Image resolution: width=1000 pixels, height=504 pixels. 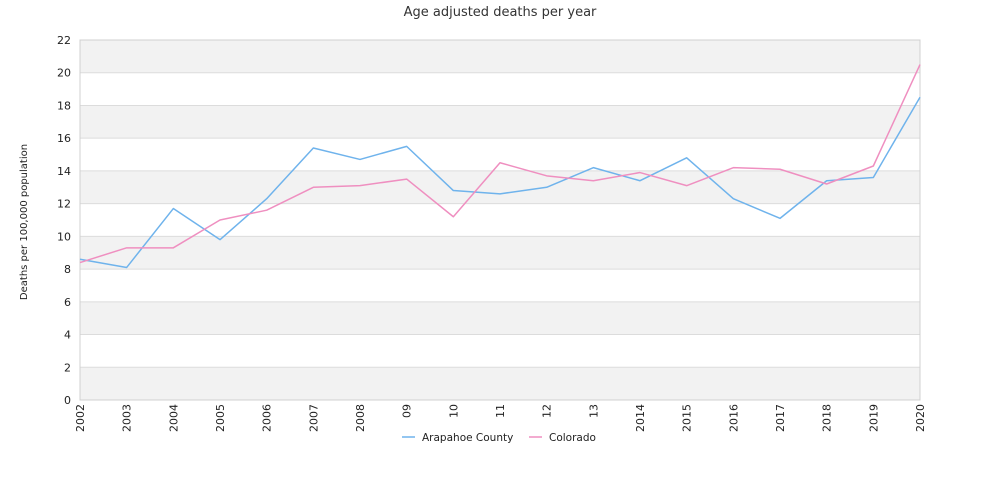 I want to click on y-tick-label: 10, so click(x=64, y=236).